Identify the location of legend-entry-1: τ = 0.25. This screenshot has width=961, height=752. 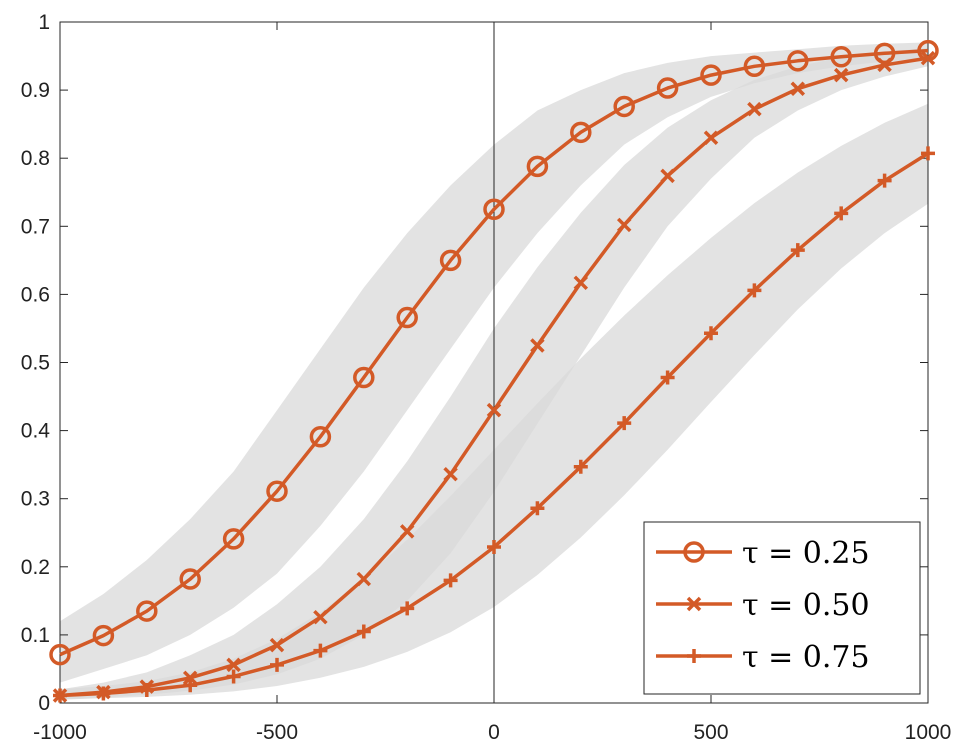
(763, 553).